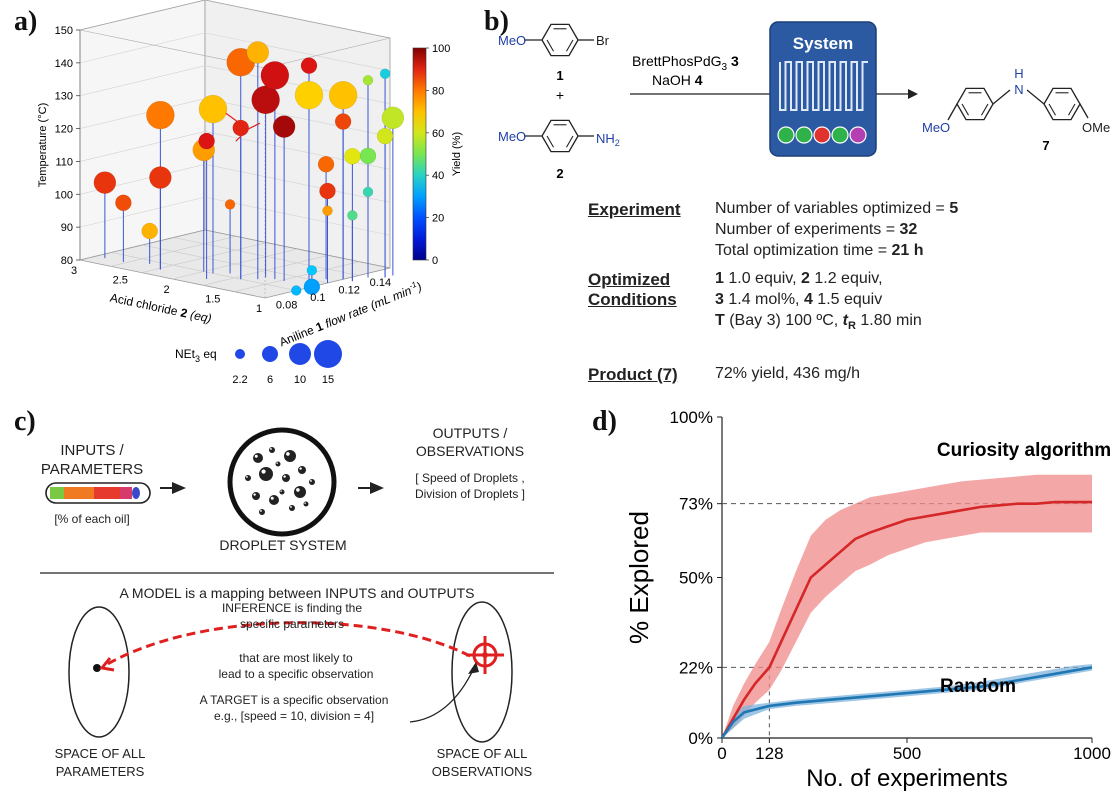 The width and height of the screenshot is (1119, 792). I want to click on z-tick-label: 100, so click(64, 195).